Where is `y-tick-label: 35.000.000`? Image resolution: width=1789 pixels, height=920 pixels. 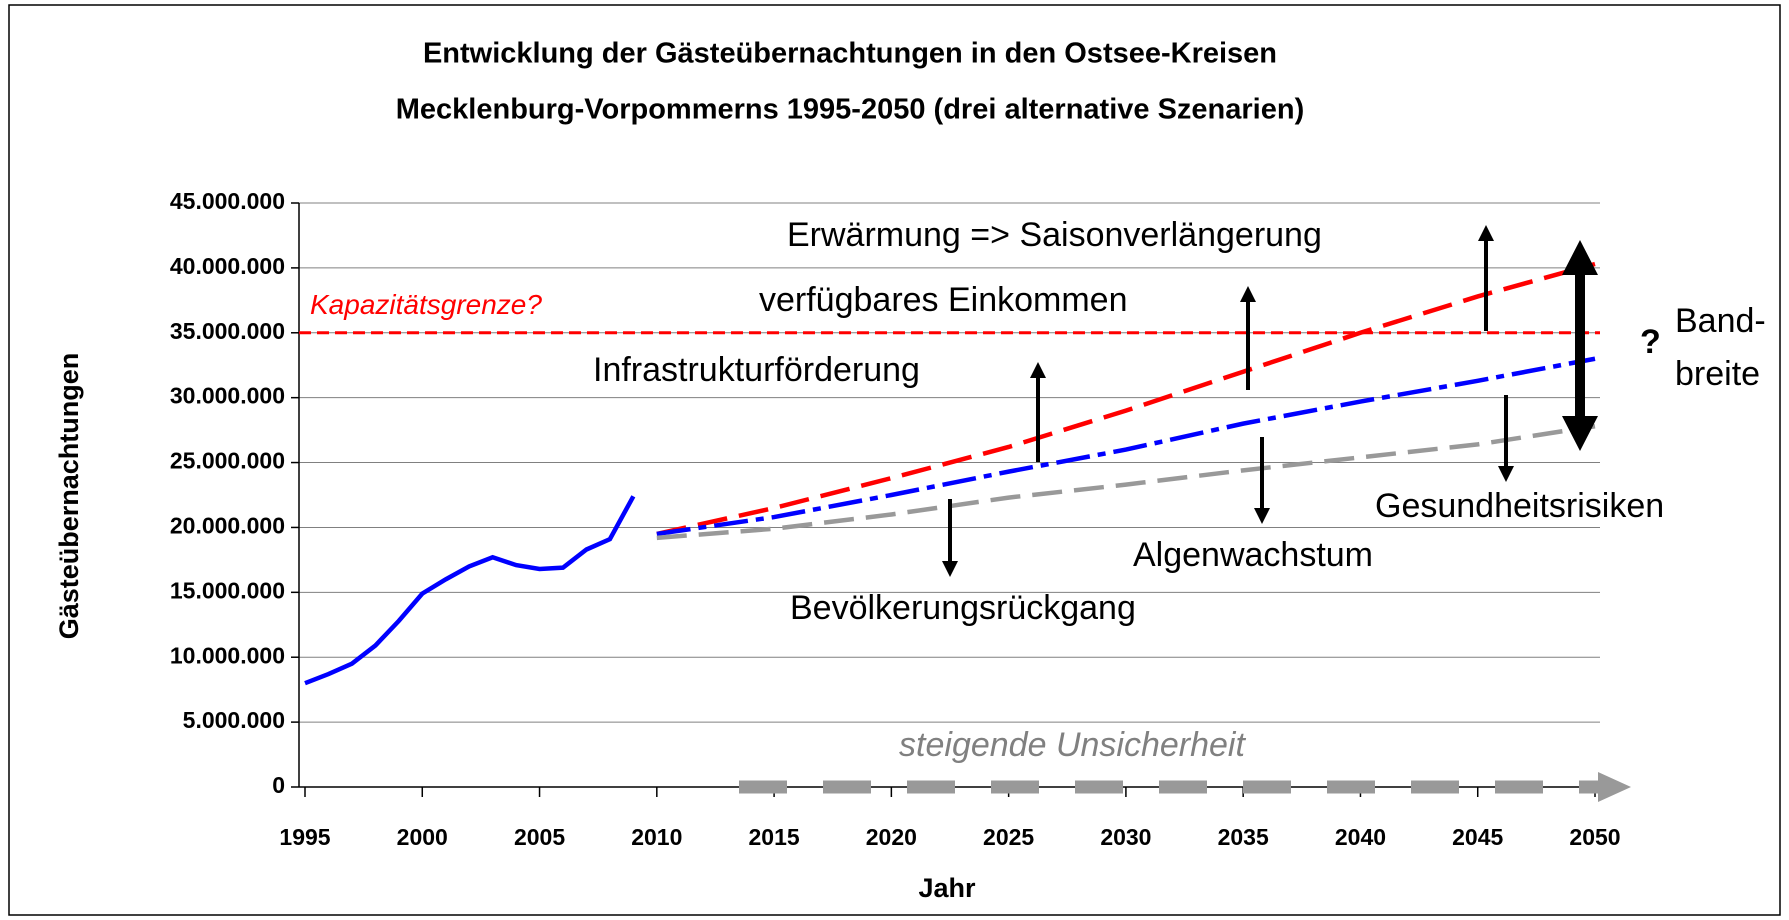 y-tick-label: 35.000.000 is located at coordinates (227, 331).